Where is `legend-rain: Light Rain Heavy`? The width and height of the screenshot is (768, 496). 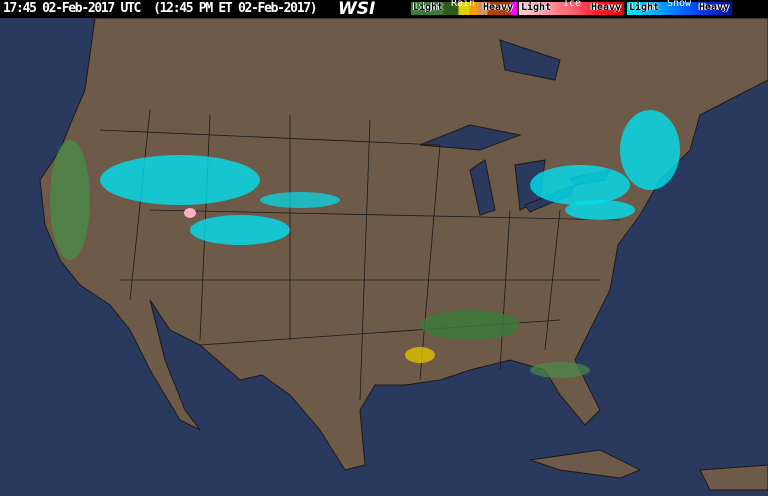
legend-rain: Light Rain Heavy is located at coordinates (464, 7).